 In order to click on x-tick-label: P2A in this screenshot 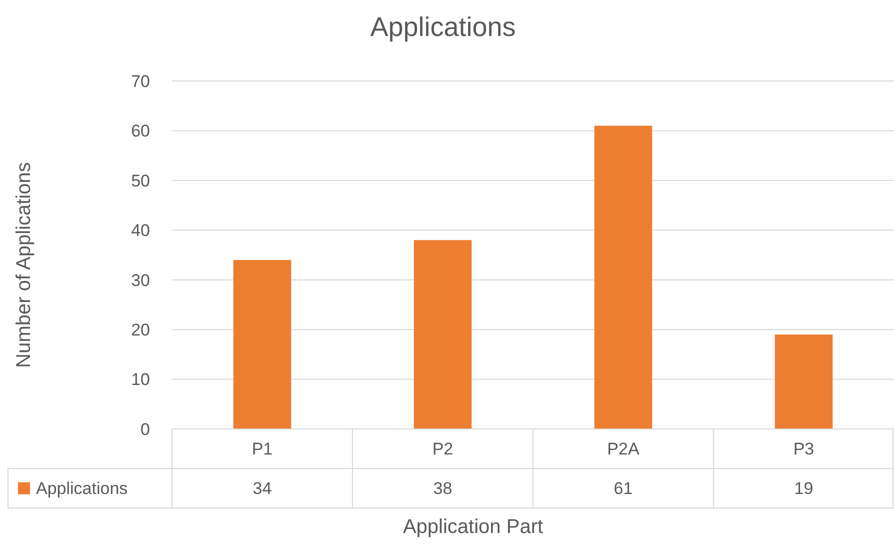, I will do `click(623, 449)`.